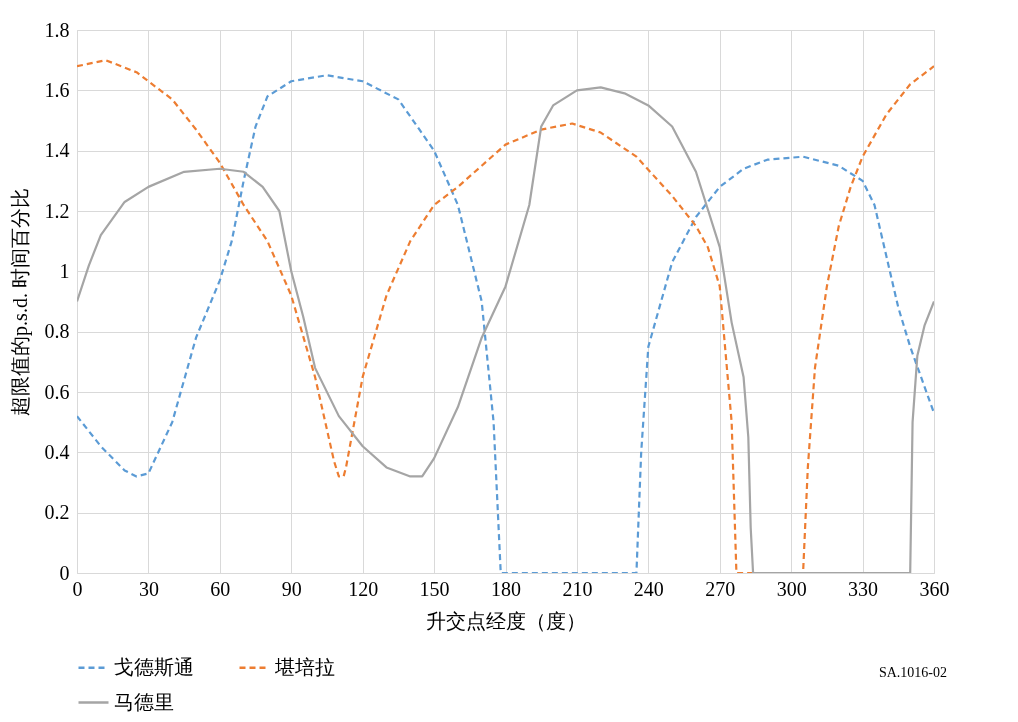  What do you see at coordinates (648, 588) in the screenshot?
I see `x-tick-label: 240` at bounding box center [648, 588].